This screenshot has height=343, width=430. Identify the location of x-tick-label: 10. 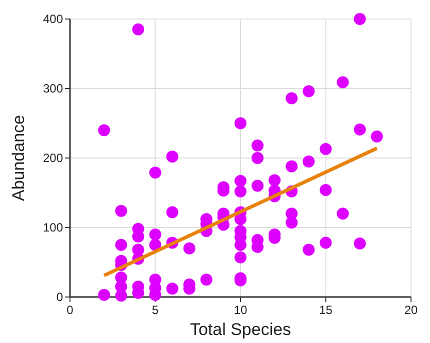
(241, 310).